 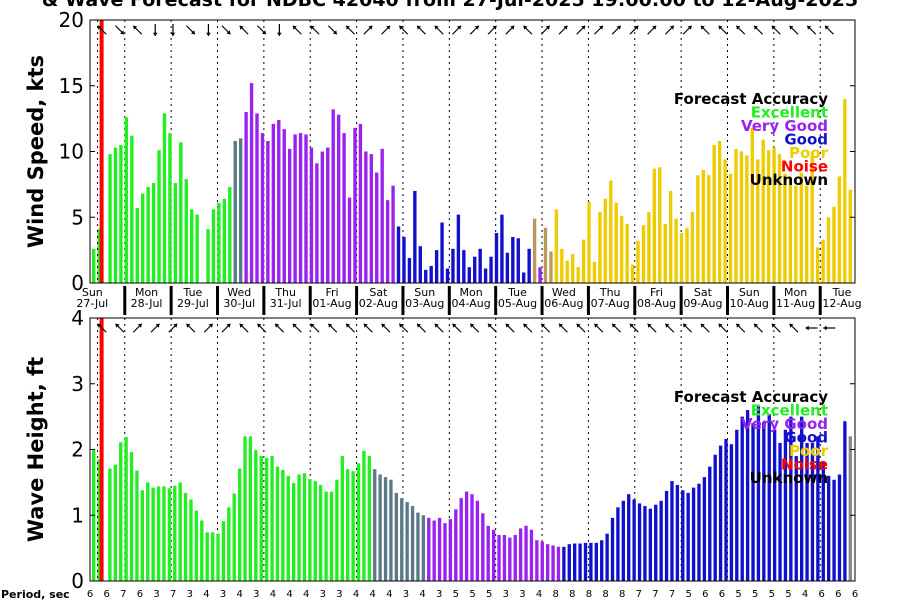 What do you see at coordinates (406, 594) in the screenshot?
I see `period-value: 3` at bounding box center [406, 594].